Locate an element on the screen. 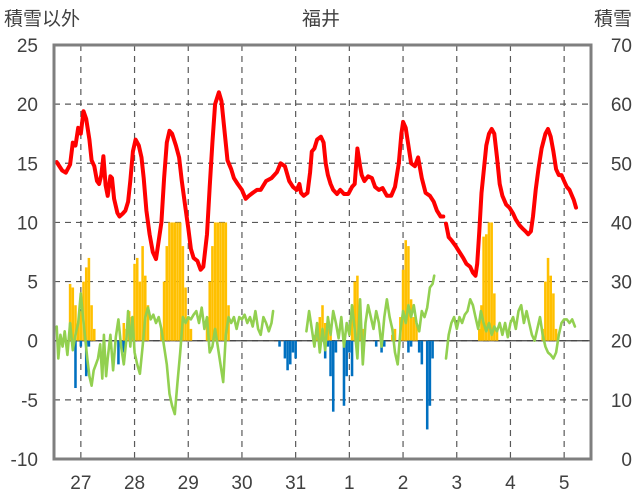 The width and height of the screenshot is (636, 501). x-tick-label: 27 is located at coordinates (80, 483).